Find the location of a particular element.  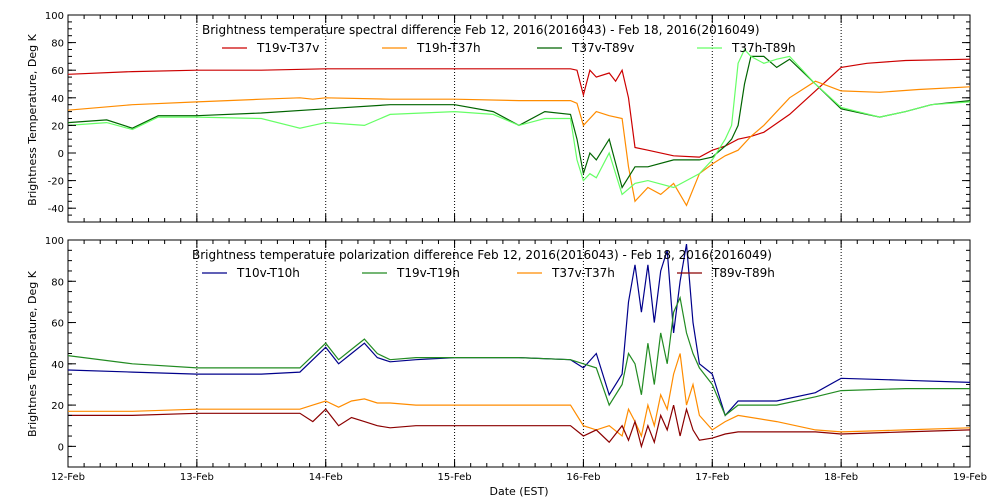

legend-label: T19h-T37h is located at coordinates (448, 48).